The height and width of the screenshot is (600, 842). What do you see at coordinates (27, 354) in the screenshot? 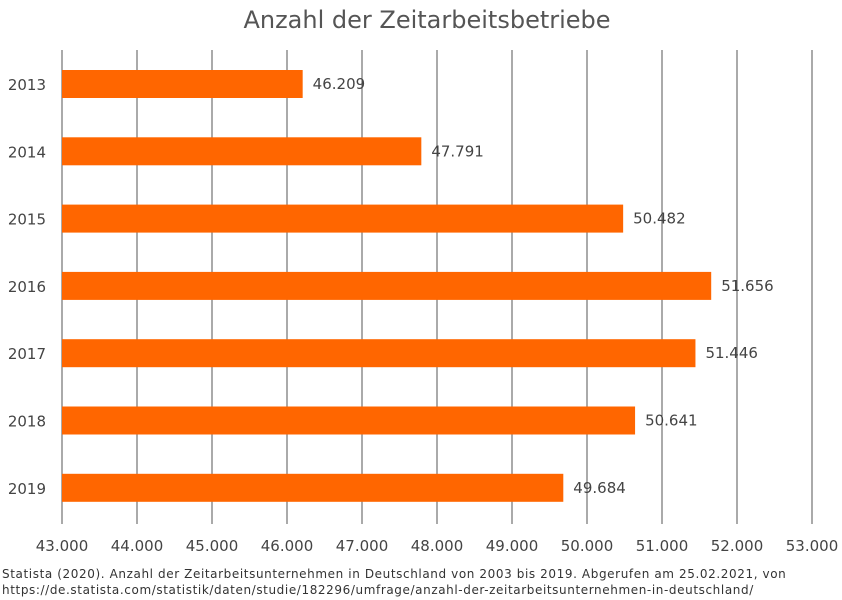
I see `y-tick-label-2017: 2017` at bounding box center [27, 354].